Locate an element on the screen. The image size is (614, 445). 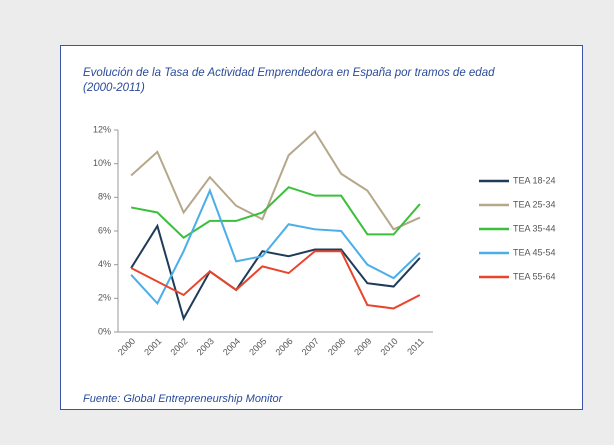
source-note: Fuente: Global Entrepreneurship Monitor is located at coordinates (183, 399).